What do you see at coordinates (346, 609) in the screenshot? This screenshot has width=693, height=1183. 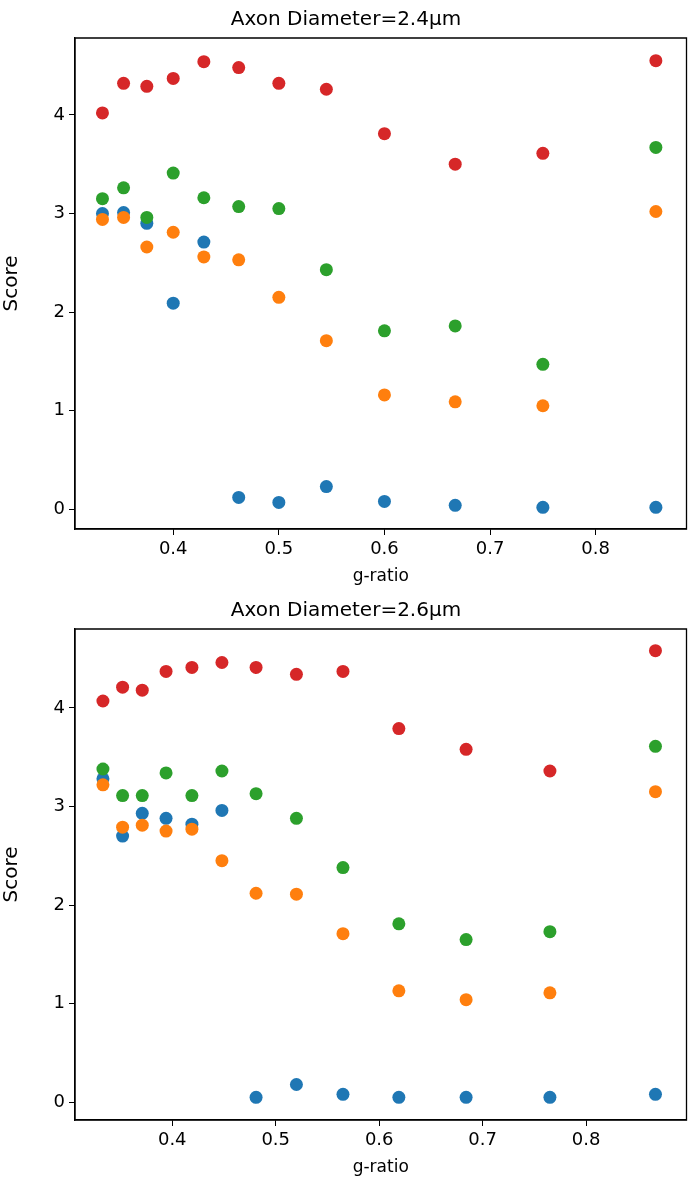 I see `chart-title: Axon Diameter=2.6μm` at bounding box center [346, 609].